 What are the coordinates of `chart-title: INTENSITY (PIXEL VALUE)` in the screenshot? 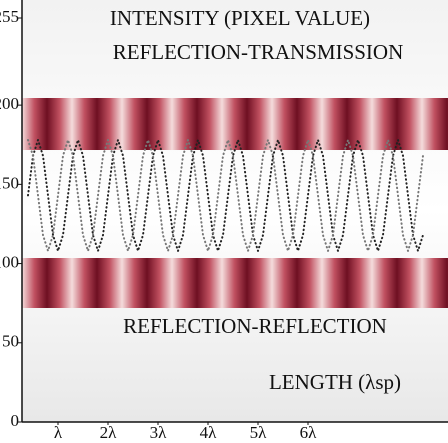 It's located at (240, 18).